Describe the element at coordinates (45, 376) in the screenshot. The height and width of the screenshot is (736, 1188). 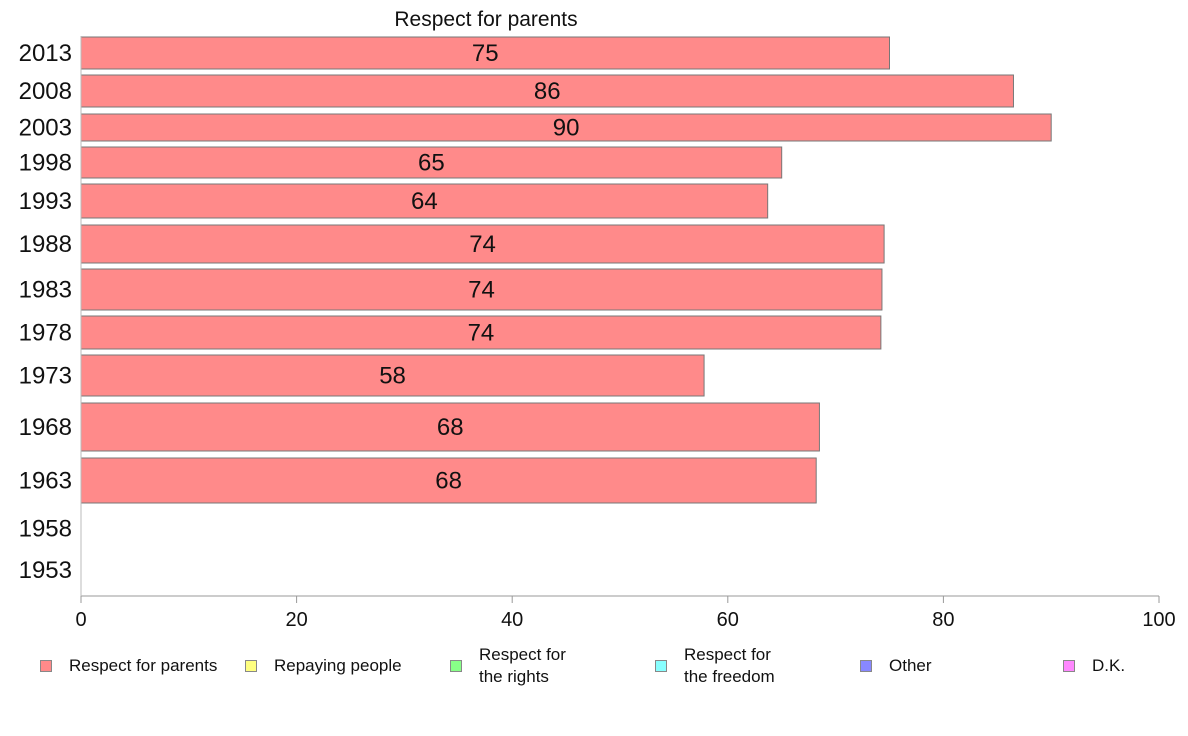
I see `y-tick-label: 1973` at that location.